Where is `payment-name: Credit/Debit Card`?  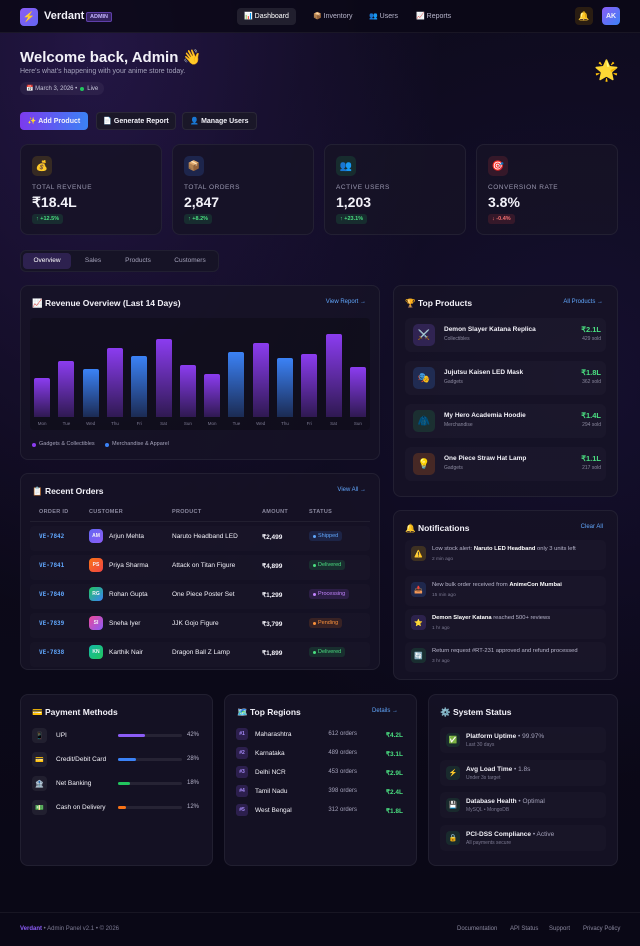
payment-name: Credit/Debit Card is located at coordinates (81, 759).